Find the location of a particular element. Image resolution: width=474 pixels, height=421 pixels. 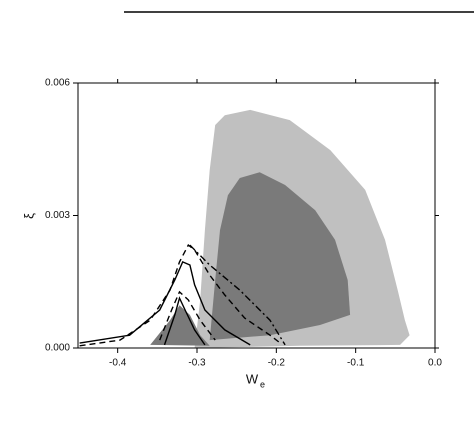

y-tick-label: 0.000 is located at coordinates (57, 348).